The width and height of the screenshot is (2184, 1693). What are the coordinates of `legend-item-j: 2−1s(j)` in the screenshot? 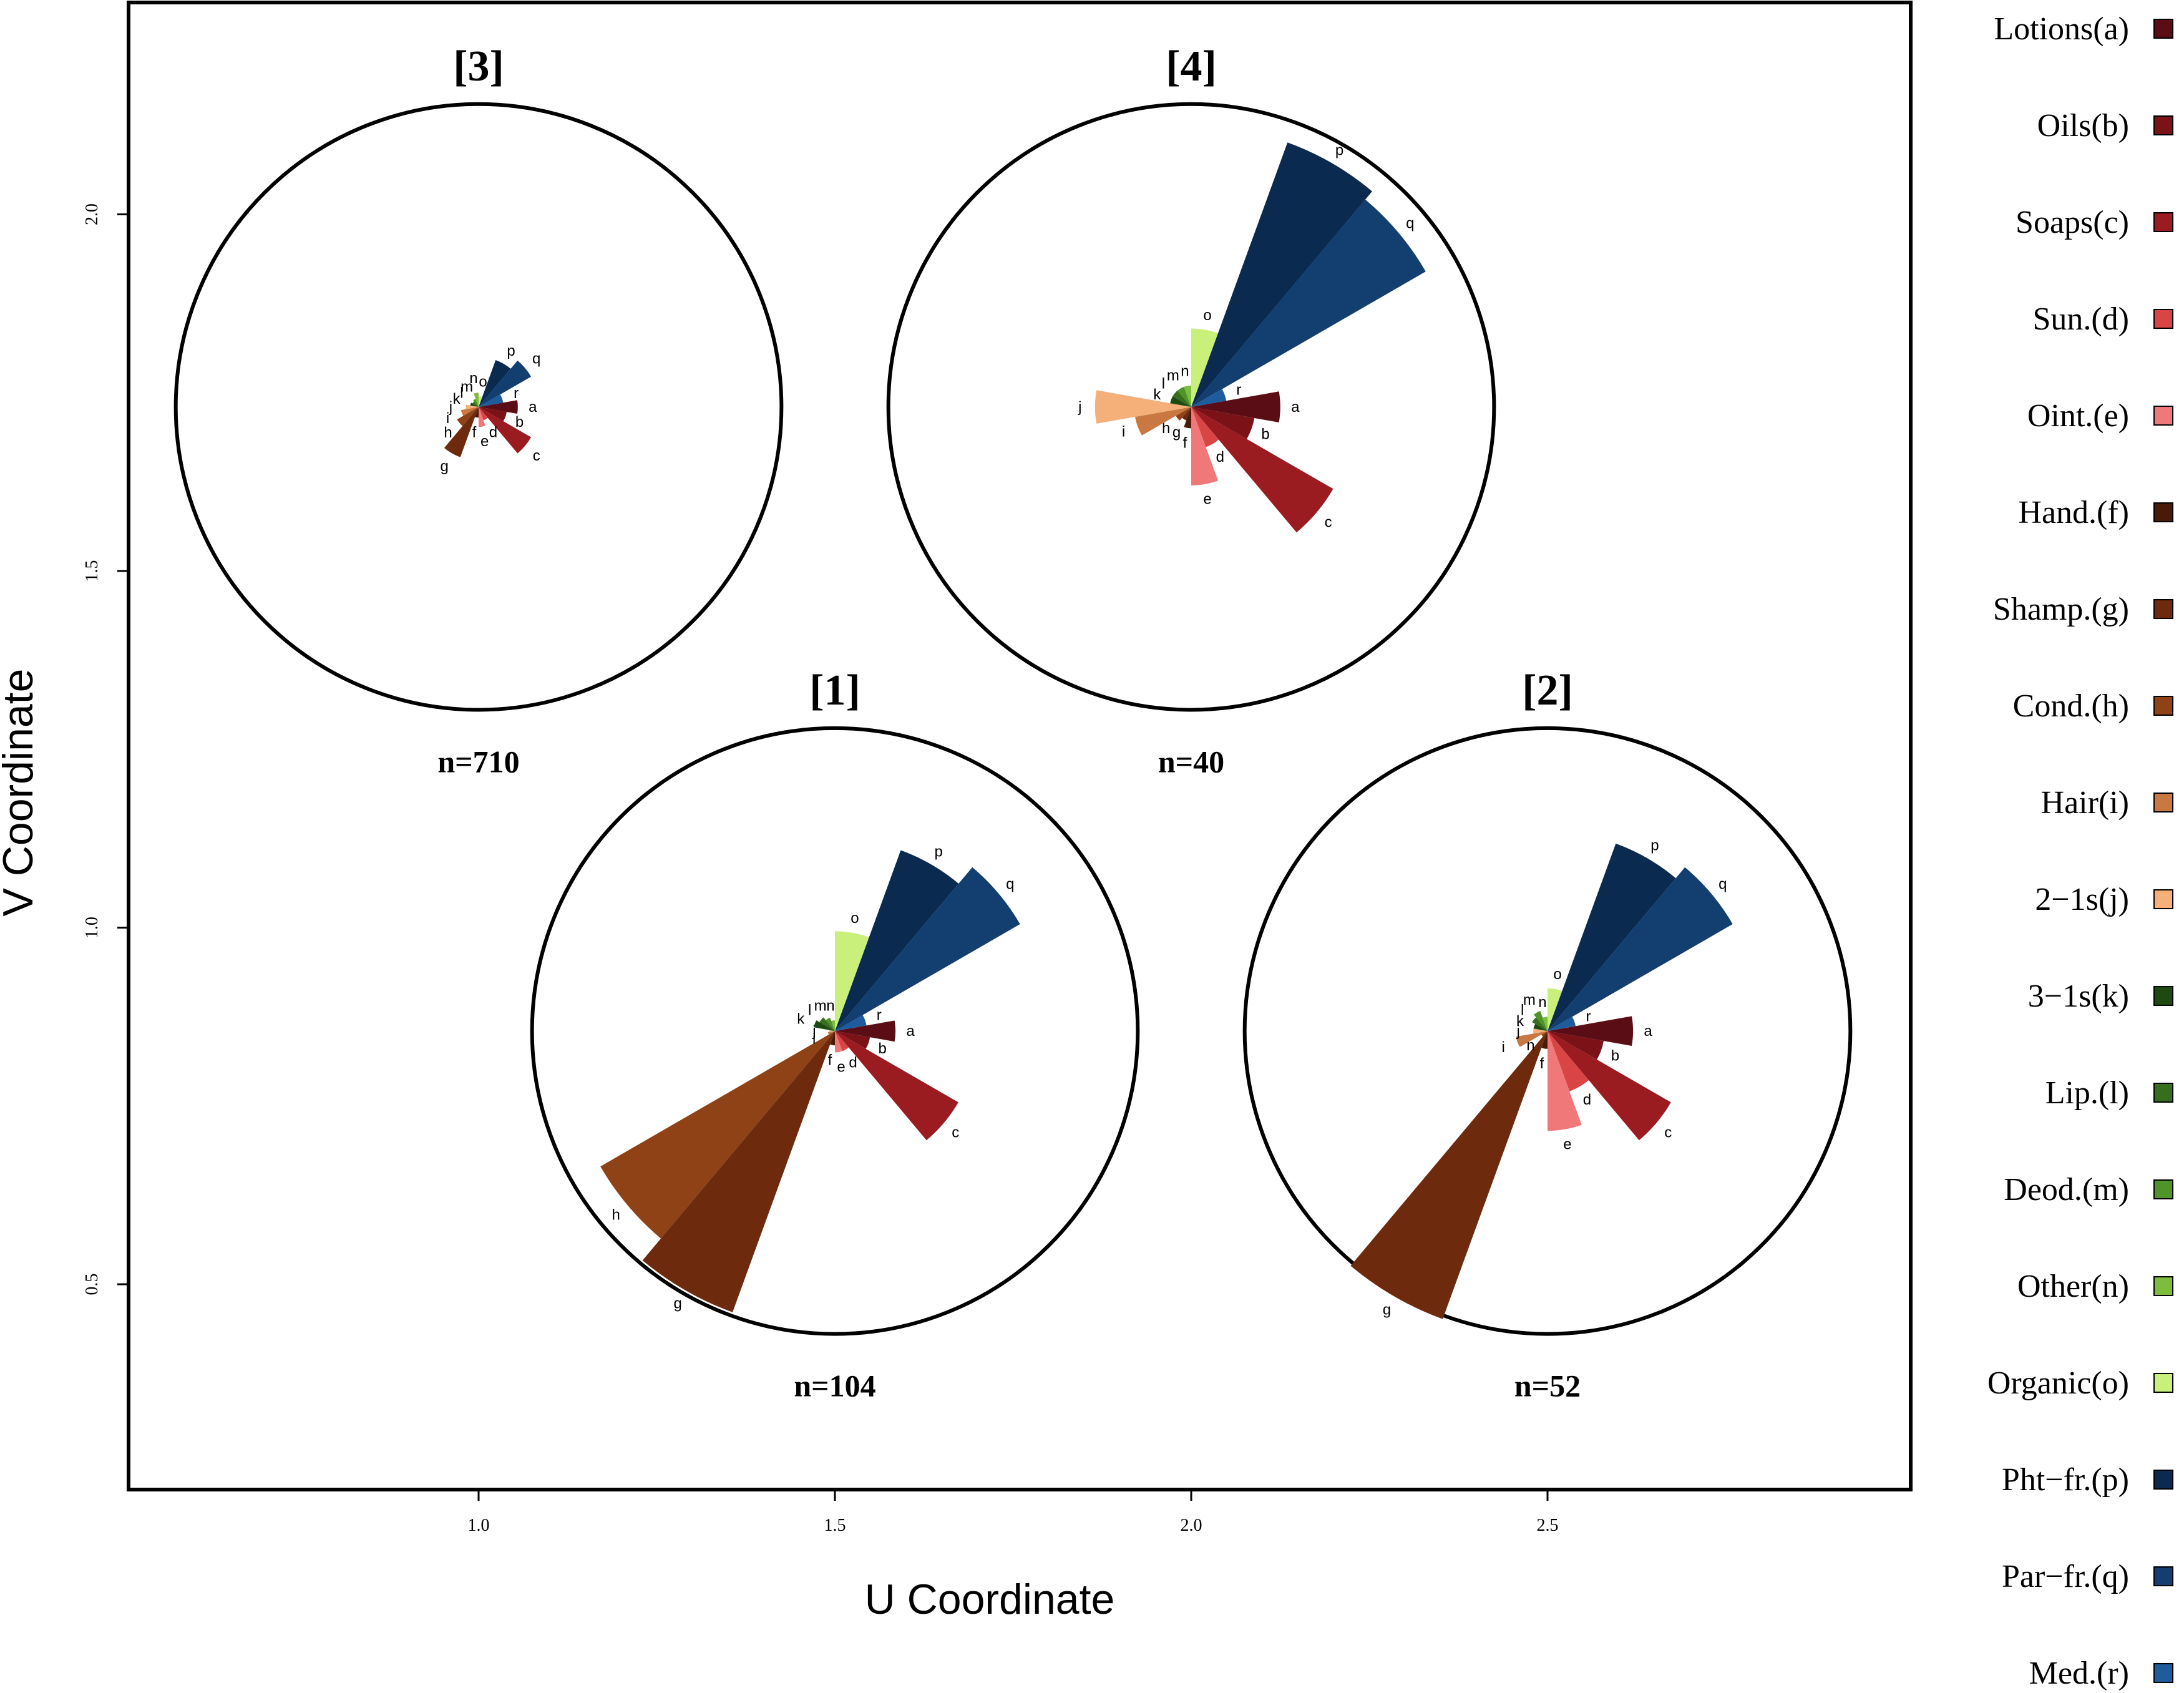 It's located at (2104, 899).